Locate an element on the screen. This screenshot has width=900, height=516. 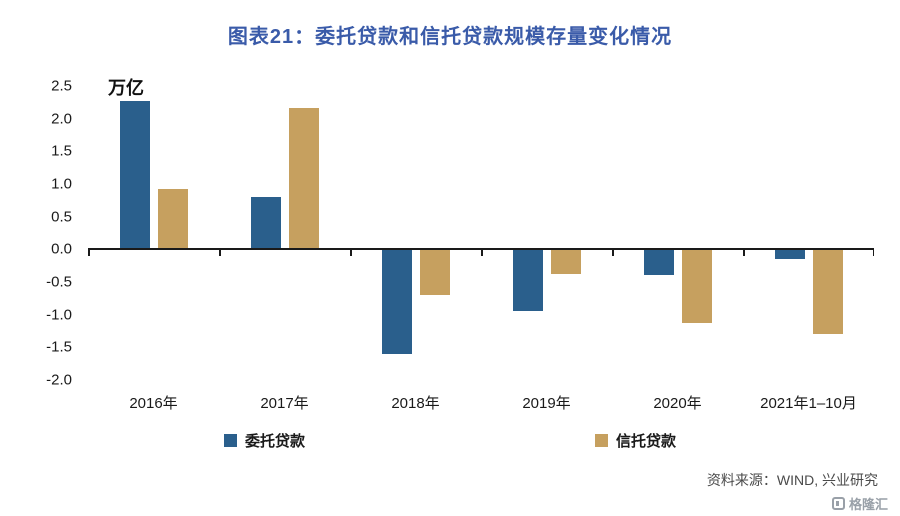
bar-委托贷款-2018年 is located at coordinates (396, 301).